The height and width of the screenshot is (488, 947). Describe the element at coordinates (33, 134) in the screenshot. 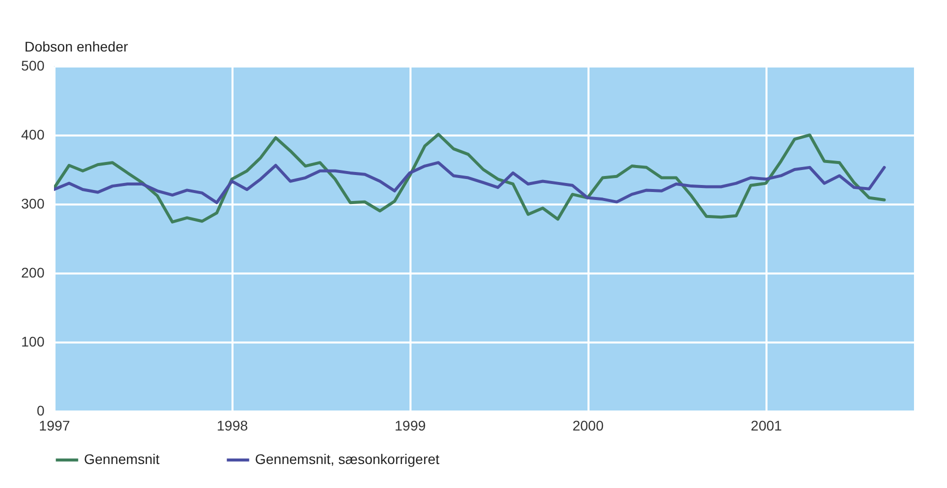

I see `y-tick-label: 400` at that location.